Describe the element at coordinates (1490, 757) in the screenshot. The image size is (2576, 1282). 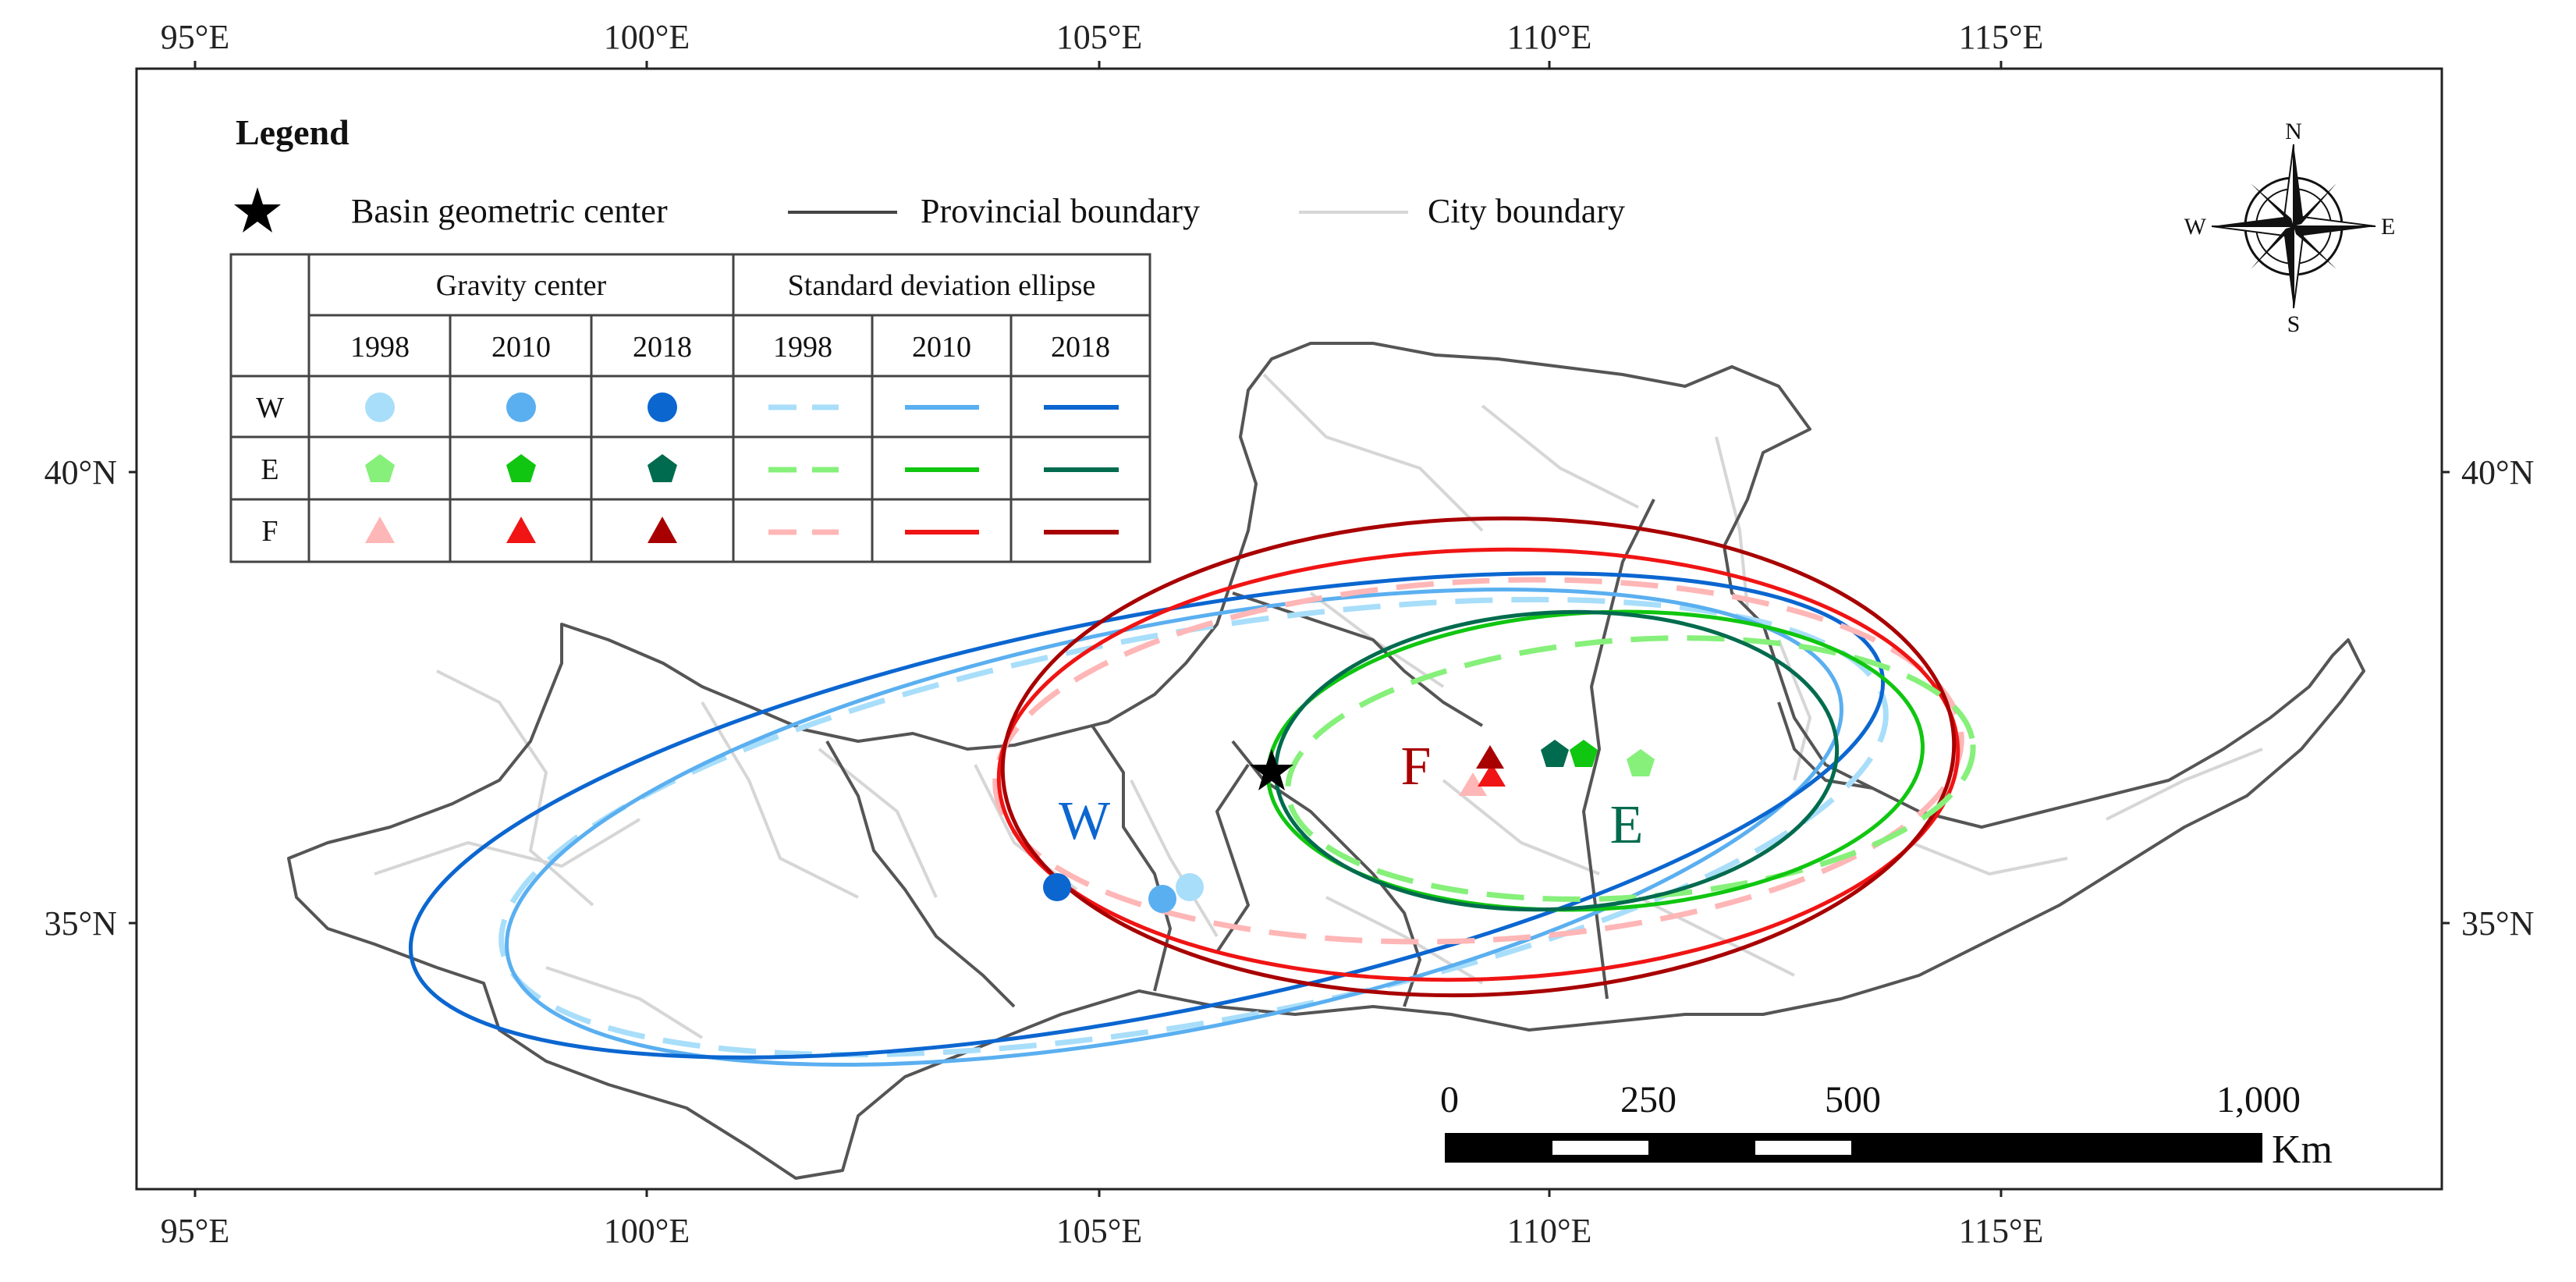
I see `gravity-f-2018` at that location.